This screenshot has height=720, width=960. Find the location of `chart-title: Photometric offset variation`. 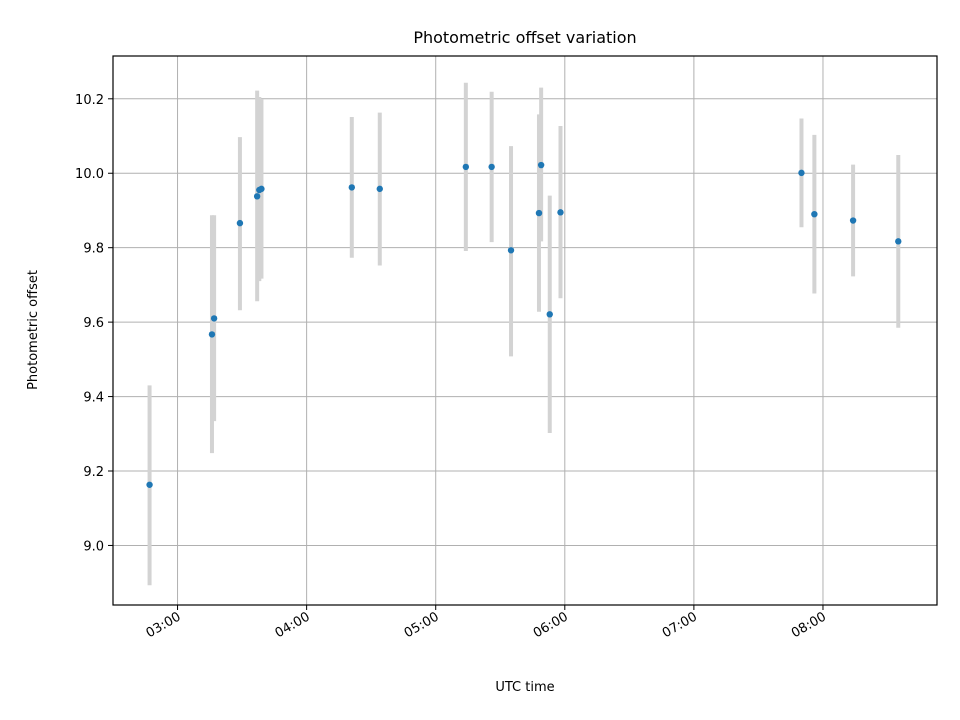

chart-title: Photometric offset variation is located at coordinates (524, 37).